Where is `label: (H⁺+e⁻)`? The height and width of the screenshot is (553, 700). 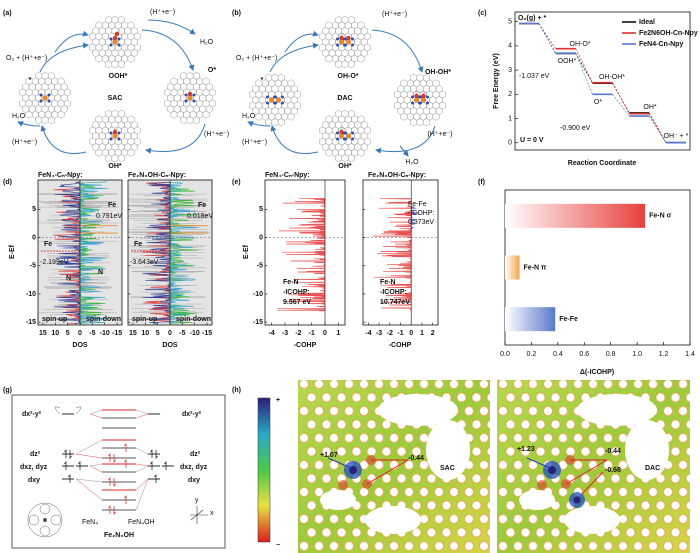 label: (H⁺+e⁻) is located at coordinates (439, 134).